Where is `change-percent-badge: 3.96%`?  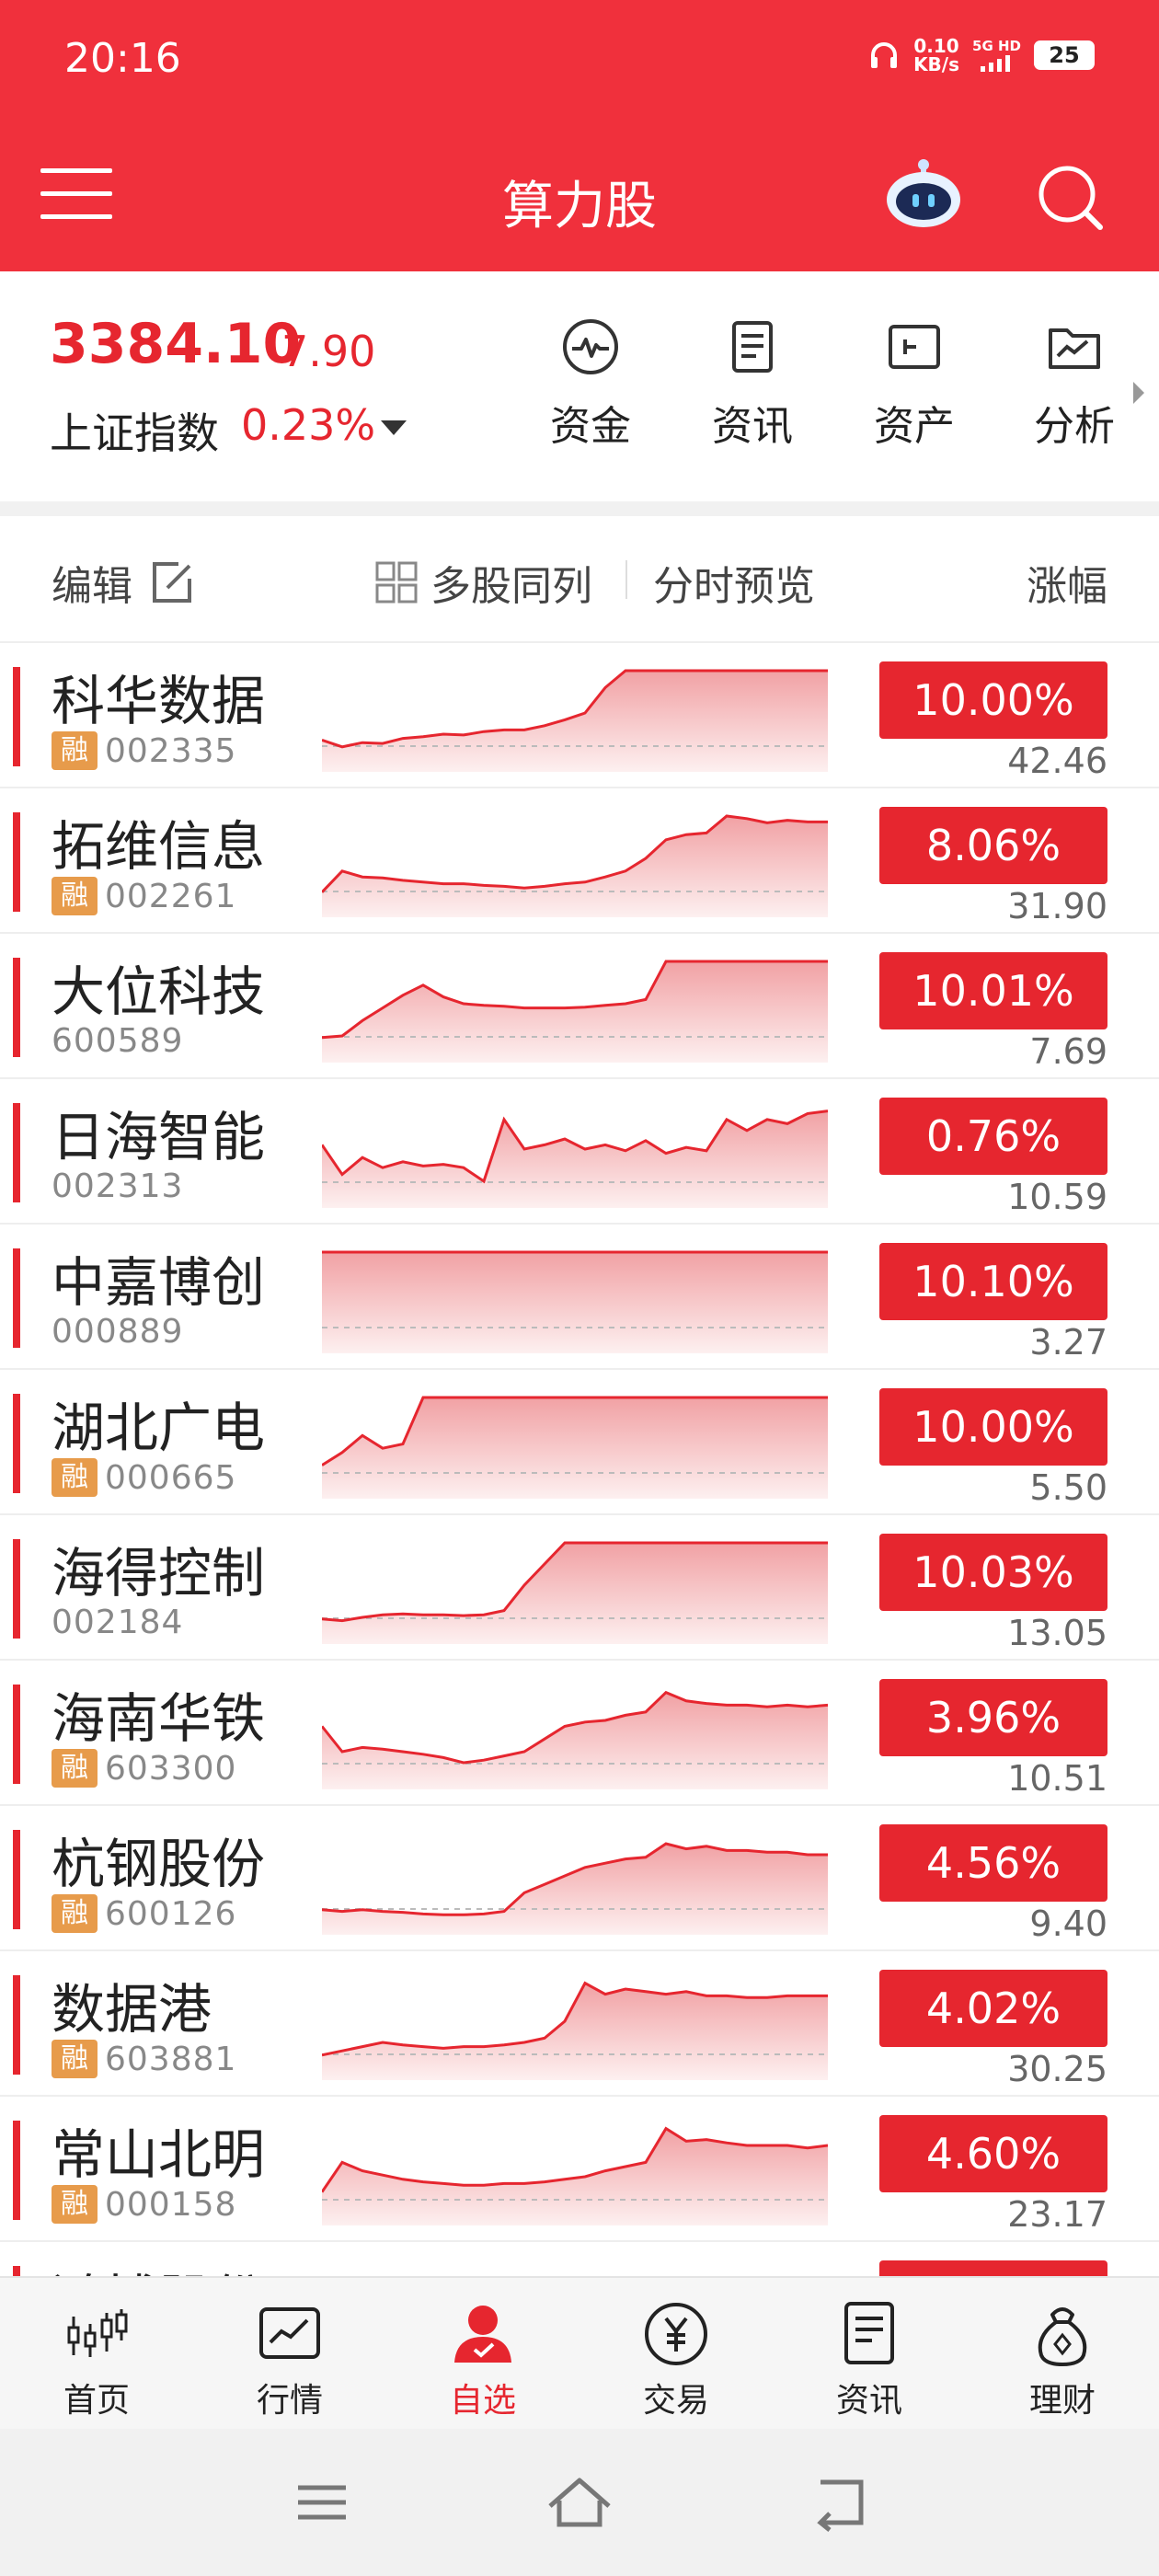
change-percent-badge: 3.96% is located at coordinates (993, 1717).